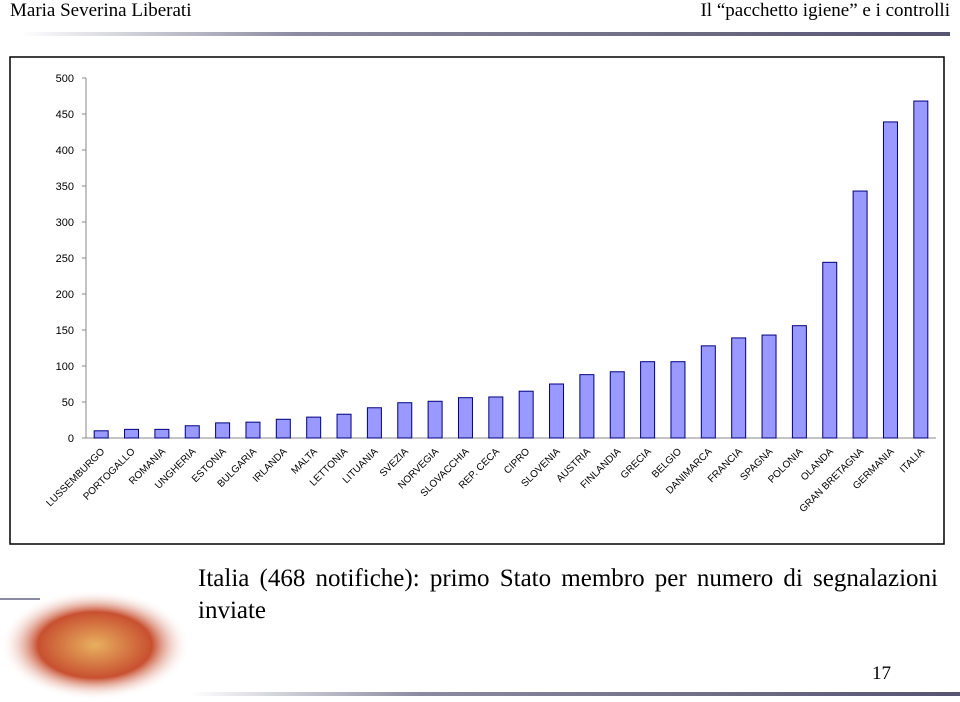 The width and height of the screenshot is (960, 702). I want to click on y-tick-label: 500, so click(65, 79).